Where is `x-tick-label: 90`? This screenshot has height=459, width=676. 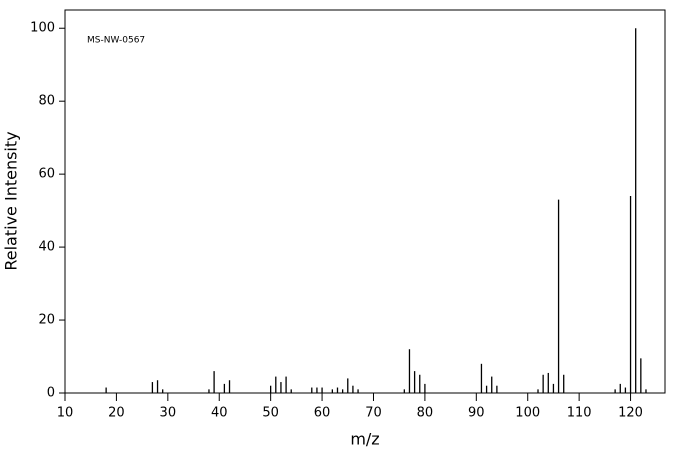
x-tick-label: 90 is located at coordinates (476, 413).